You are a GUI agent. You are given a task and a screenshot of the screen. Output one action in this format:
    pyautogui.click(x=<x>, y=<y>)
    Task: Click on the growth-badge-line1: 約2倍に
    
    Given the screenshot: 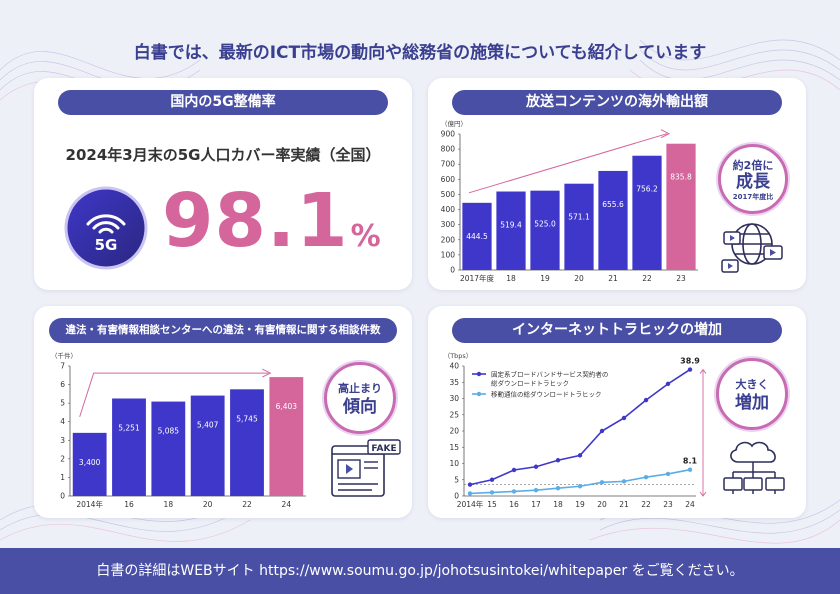 What is the action you would take?
    pyautogui.click(x=753, y=165)
    